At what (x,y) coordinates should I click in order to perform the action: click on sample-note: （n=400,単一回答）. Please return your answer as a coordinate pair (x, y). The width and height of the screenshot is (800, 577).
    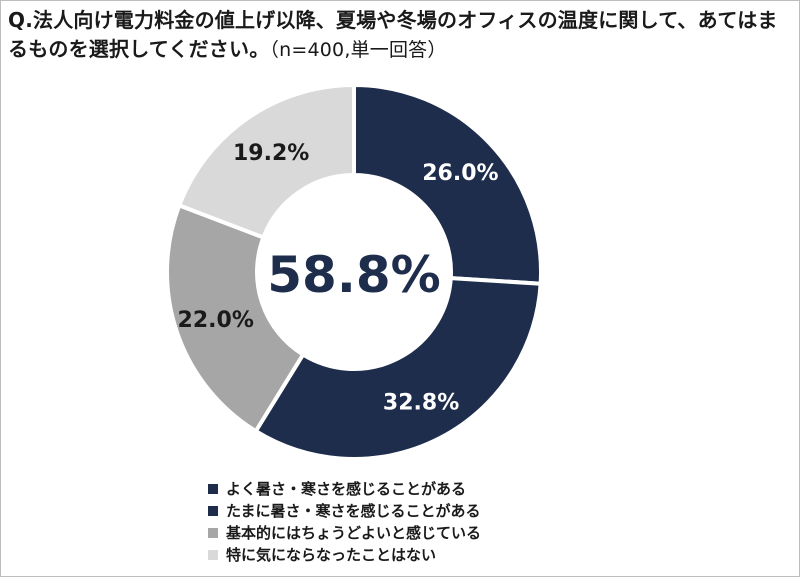
    Looking at the image, I should click on (358, 50).